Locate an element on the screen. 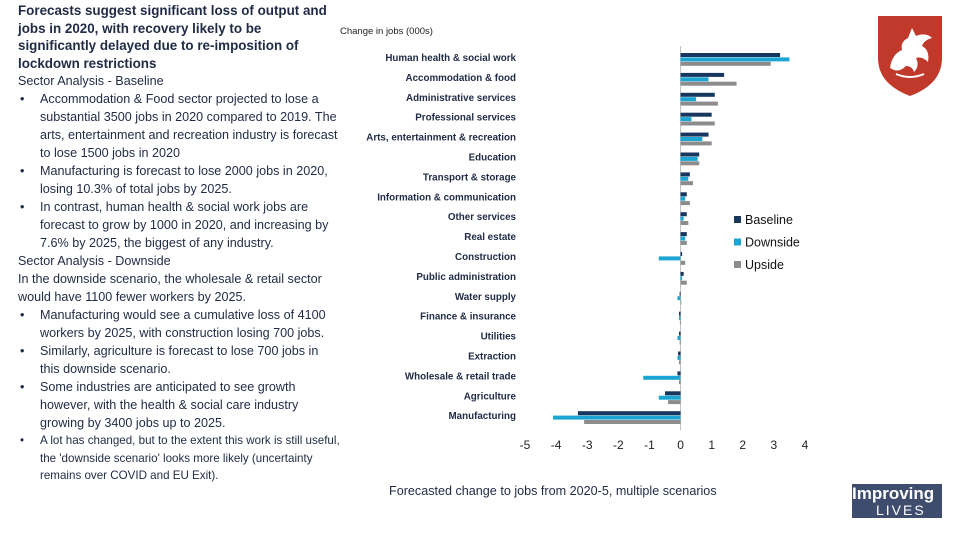  x-tick-label: 1 is located at coordinates (711, 445).